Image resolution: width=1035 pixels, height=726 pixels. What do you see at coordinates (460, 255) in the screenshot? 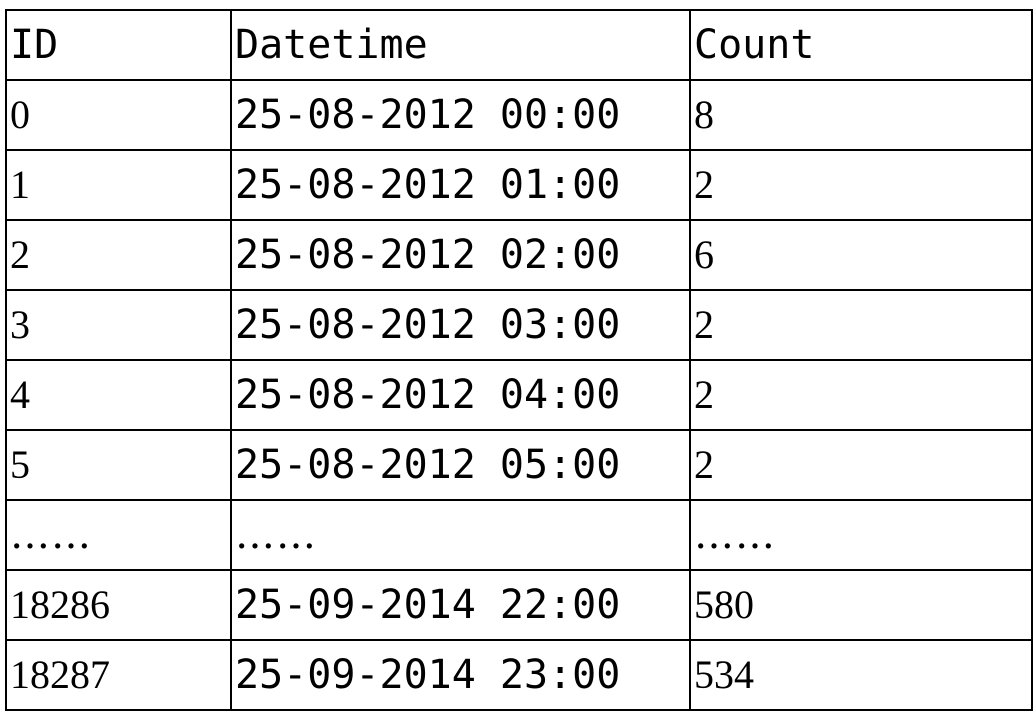
I see `cell-datetime: 25-08-2012 02:00` at bounding box center [460, 255].